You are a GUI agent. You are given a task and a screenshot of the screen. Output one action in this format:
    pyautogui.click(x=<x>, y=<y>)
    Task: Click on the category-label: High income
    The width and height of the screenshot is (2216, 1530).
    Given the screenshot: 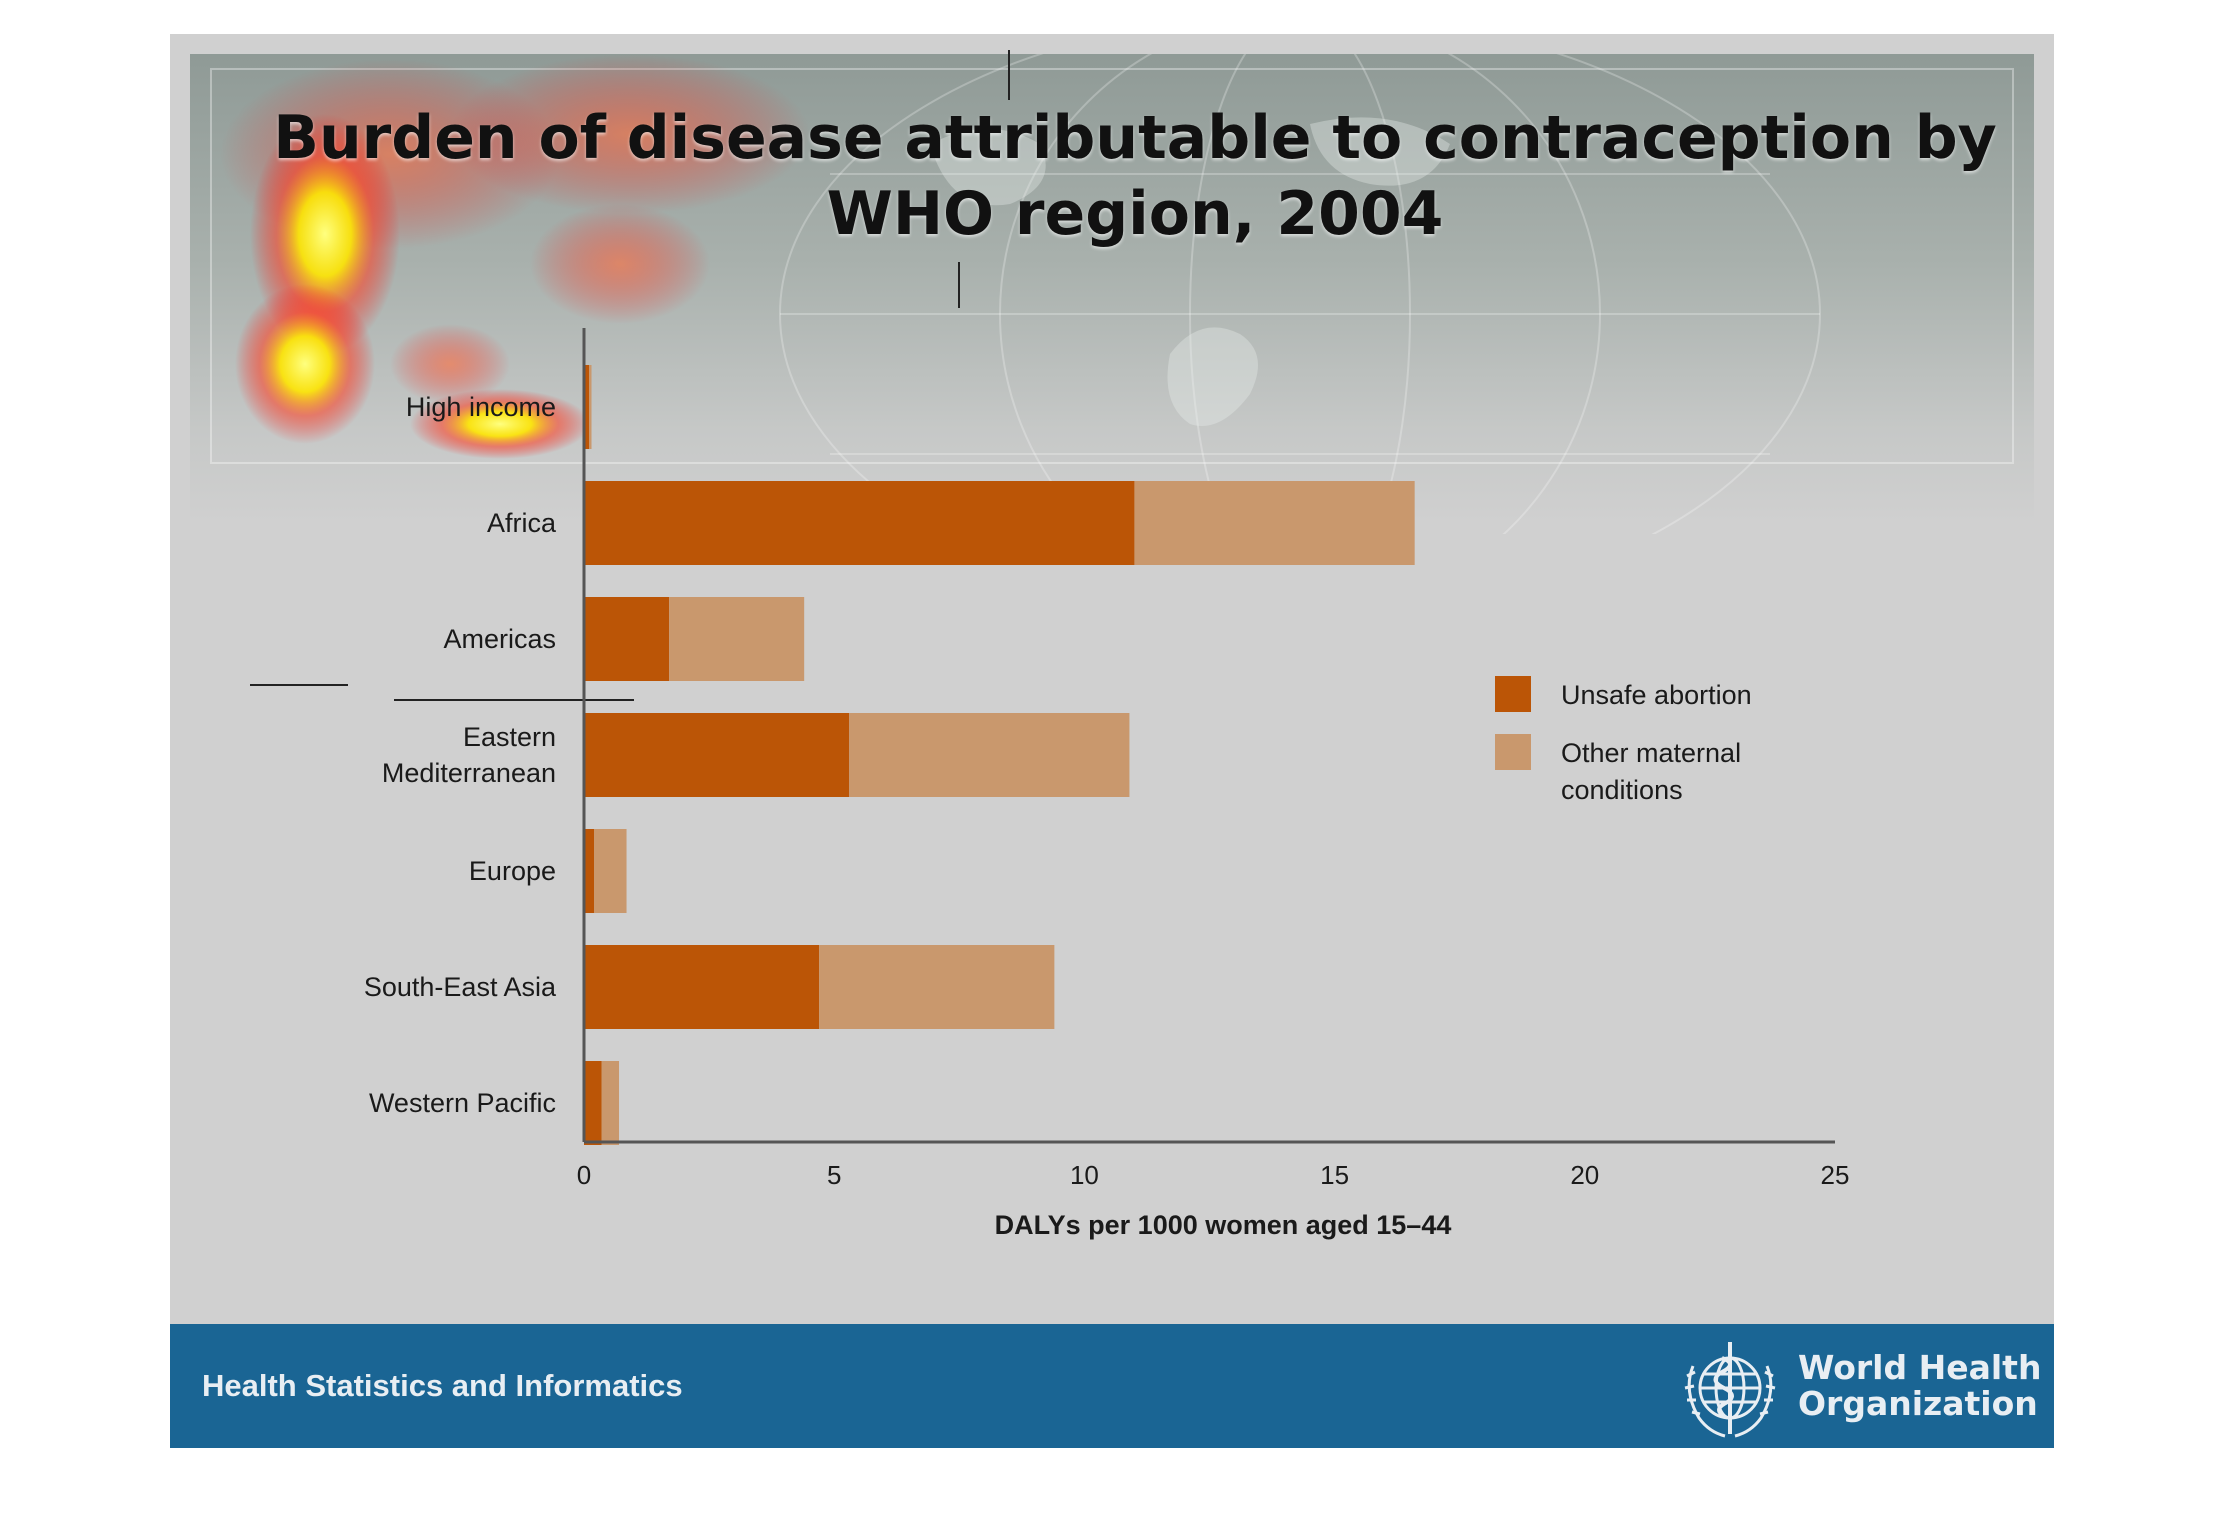 What is the action you would take?
    pyautogui.click(x=481, y=407)
    